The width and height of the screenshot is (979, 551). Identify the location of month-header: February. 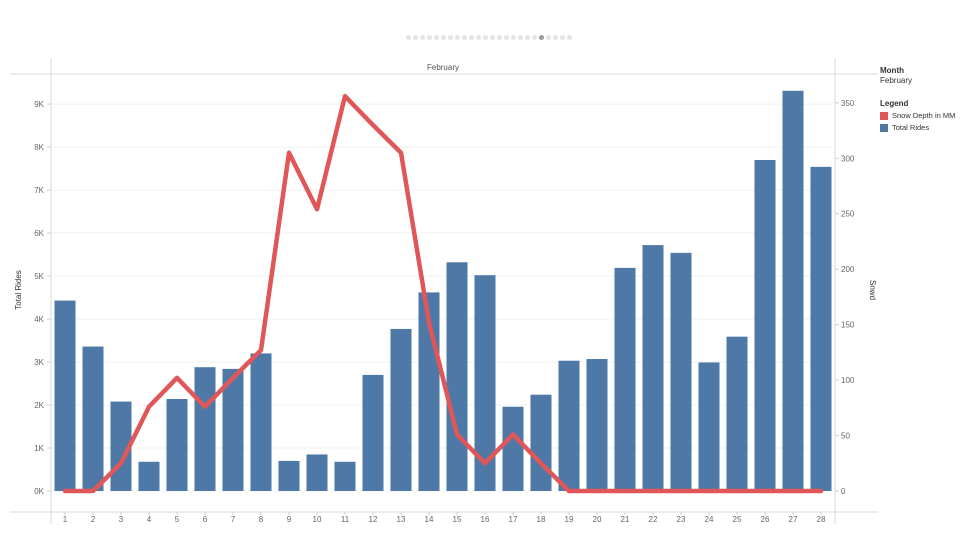
(443, 67).